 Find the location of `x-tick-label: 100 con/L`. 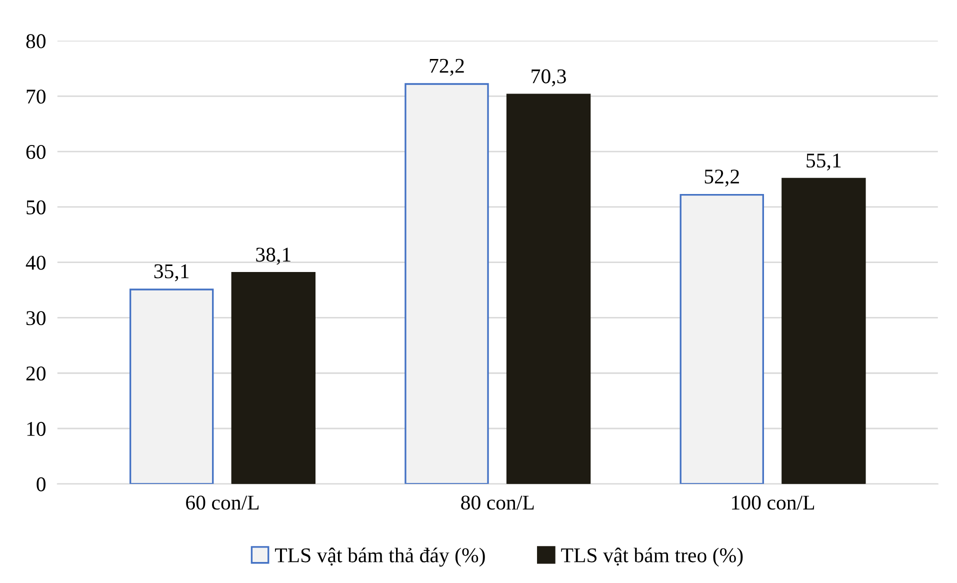

x-tick-label: 100 con/L is located at coordinates (773, 503).